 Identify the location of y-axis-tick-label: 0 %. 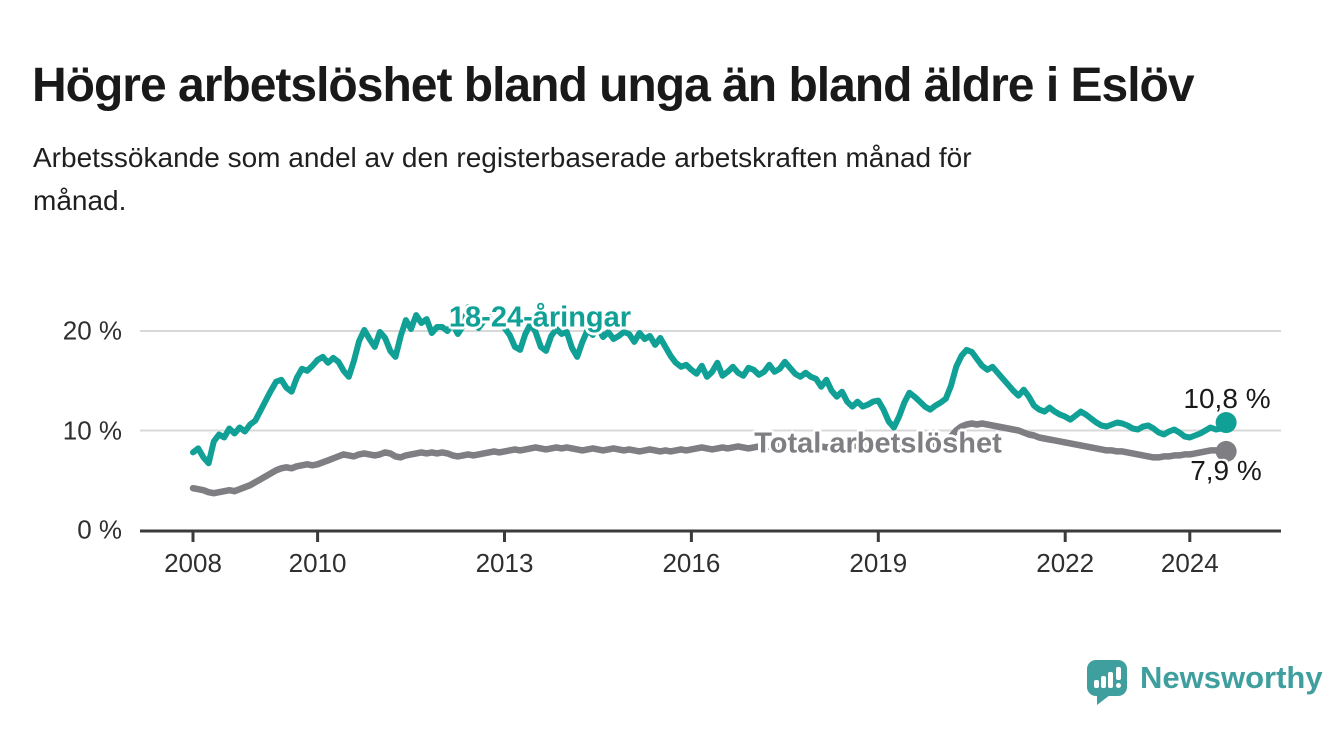
(99, 529).